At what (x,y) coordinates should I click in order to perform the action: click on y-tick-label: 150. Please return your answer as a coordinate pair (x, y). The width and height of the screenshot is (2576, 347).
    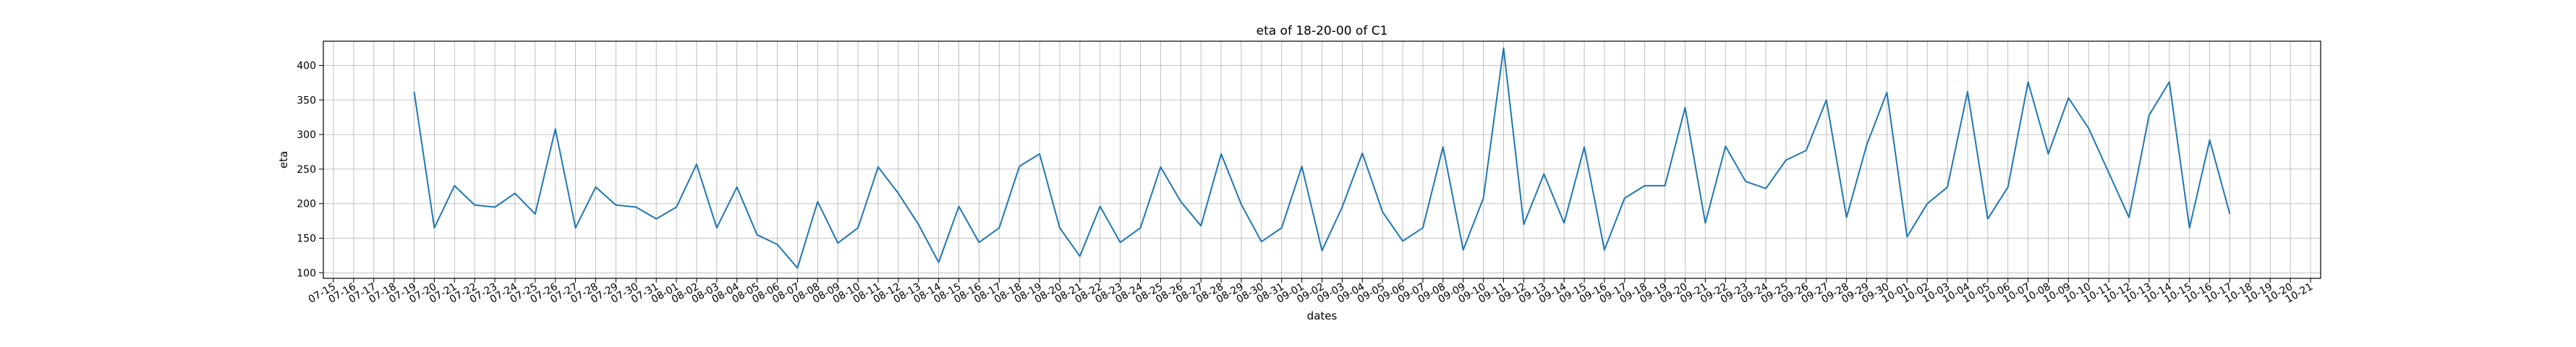
    Looking at the image, I should click on (306, 239).